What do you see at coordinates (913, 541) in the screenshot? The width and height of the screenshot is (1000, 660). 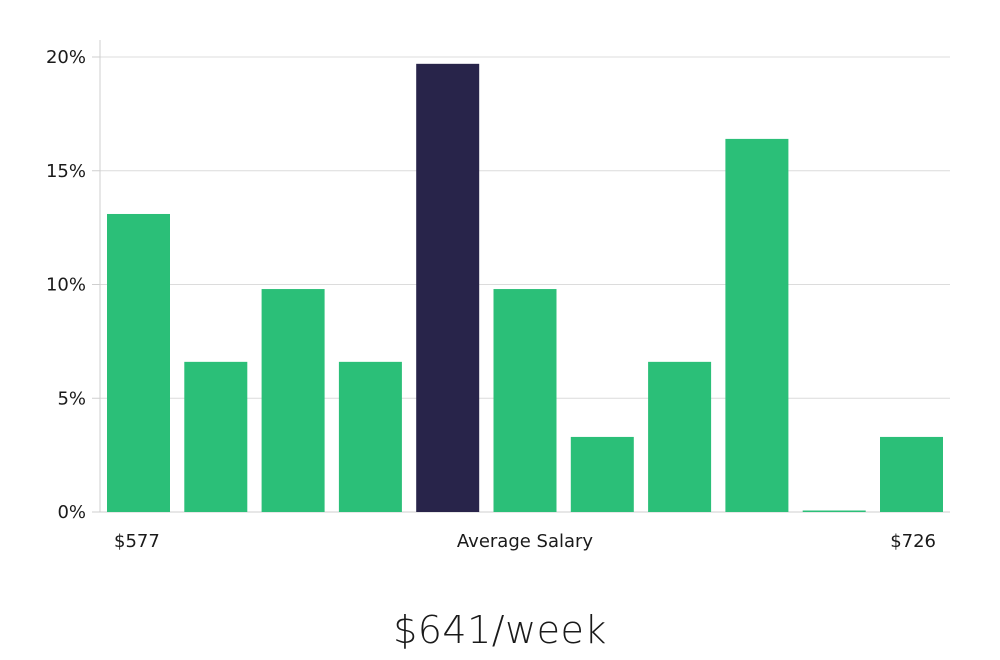 I see `x-max-label: $726` at bounding box center [913, 541].